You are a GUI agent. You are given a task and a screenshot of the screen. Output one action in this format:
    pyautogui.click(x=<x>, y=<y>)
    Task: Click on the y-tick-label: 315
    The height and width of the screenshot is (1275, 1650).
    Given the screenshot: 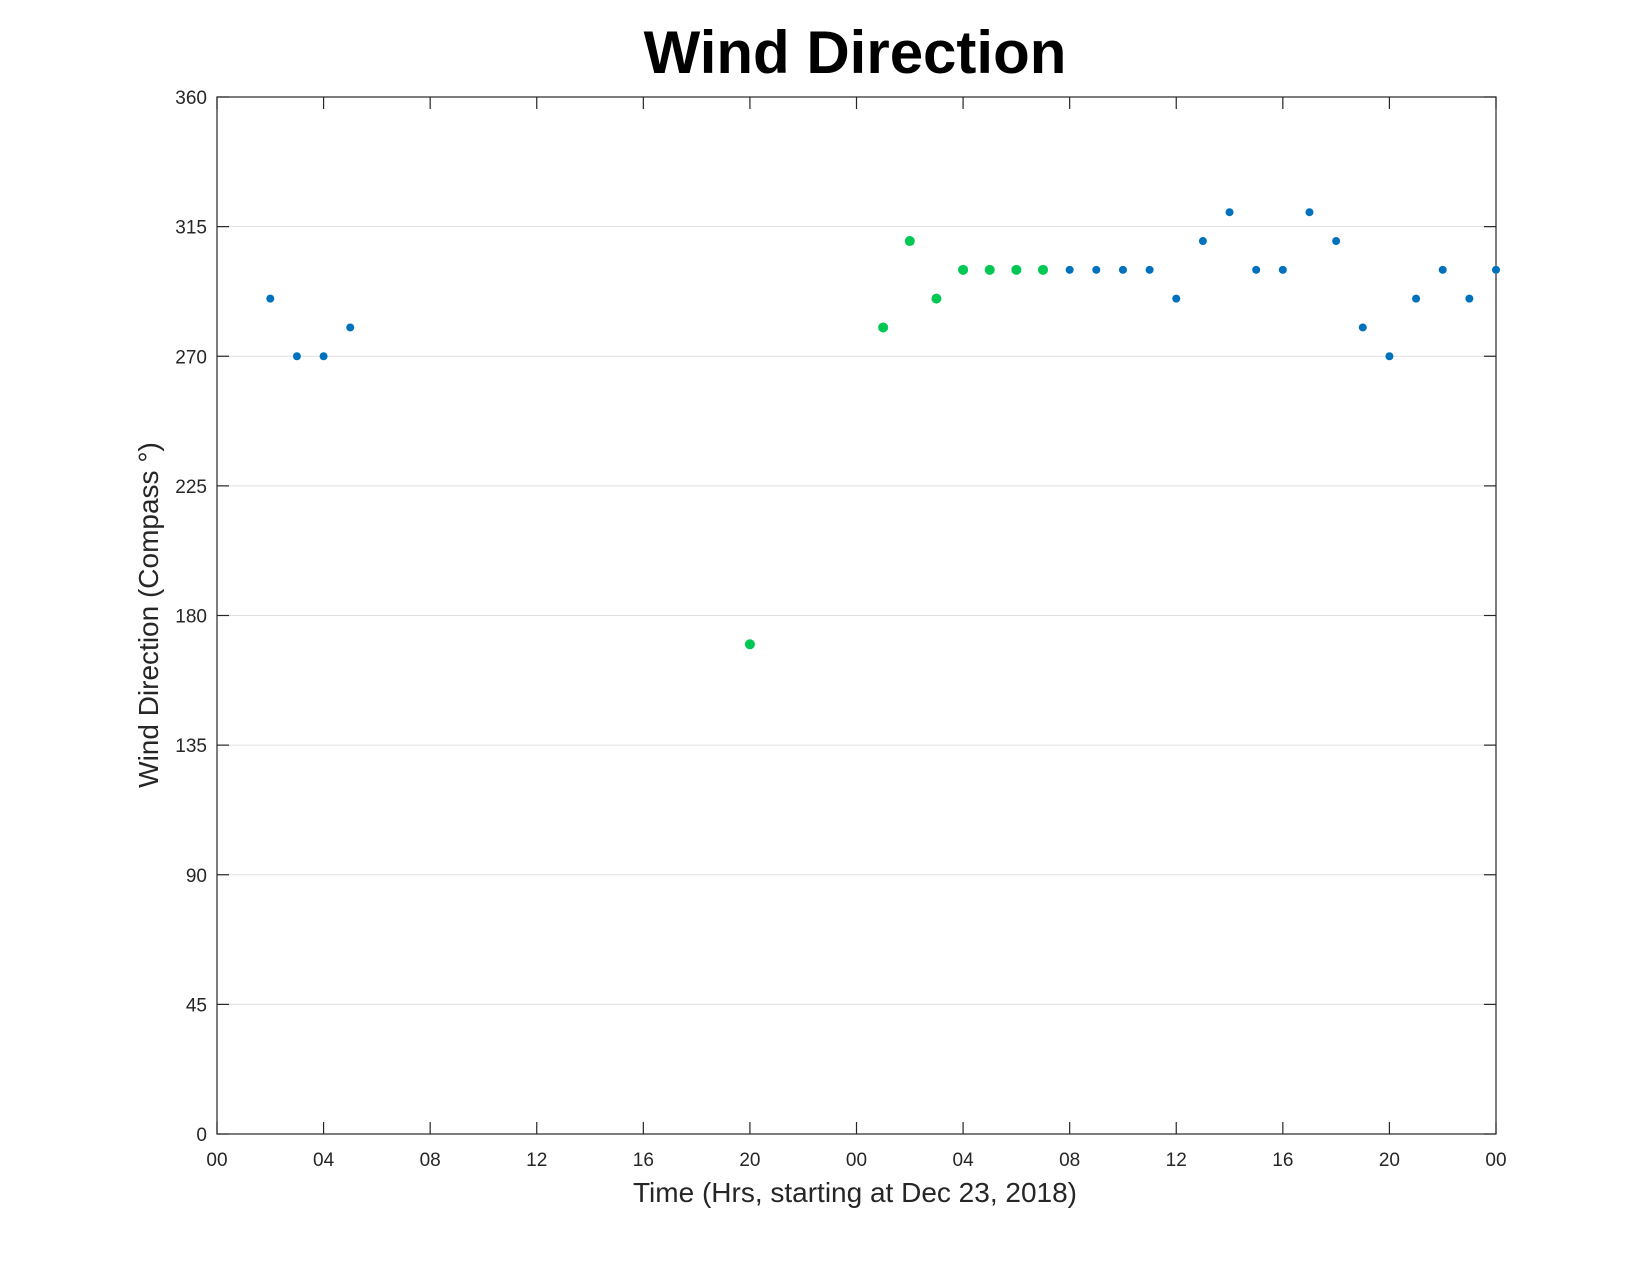 What is the action you would take?
    pyautogui.click(x=191, y=228)
    